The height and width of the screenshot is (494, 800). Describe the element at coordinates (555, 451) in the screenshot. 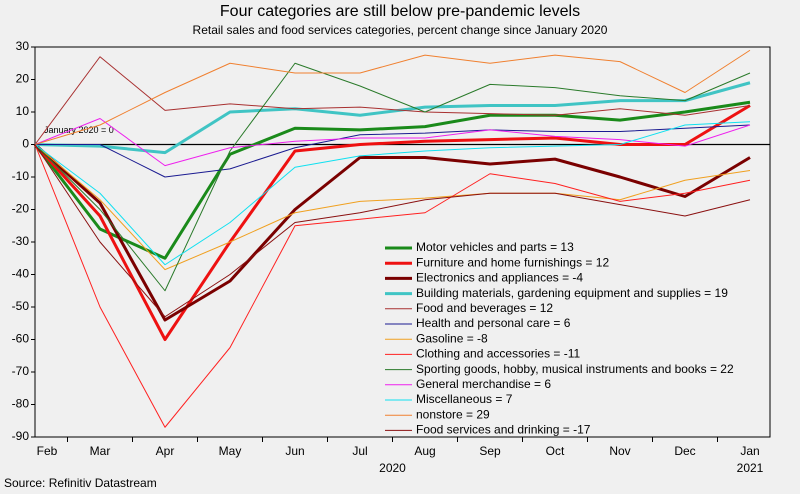

I see `x-tick-label: Oct` at that location.